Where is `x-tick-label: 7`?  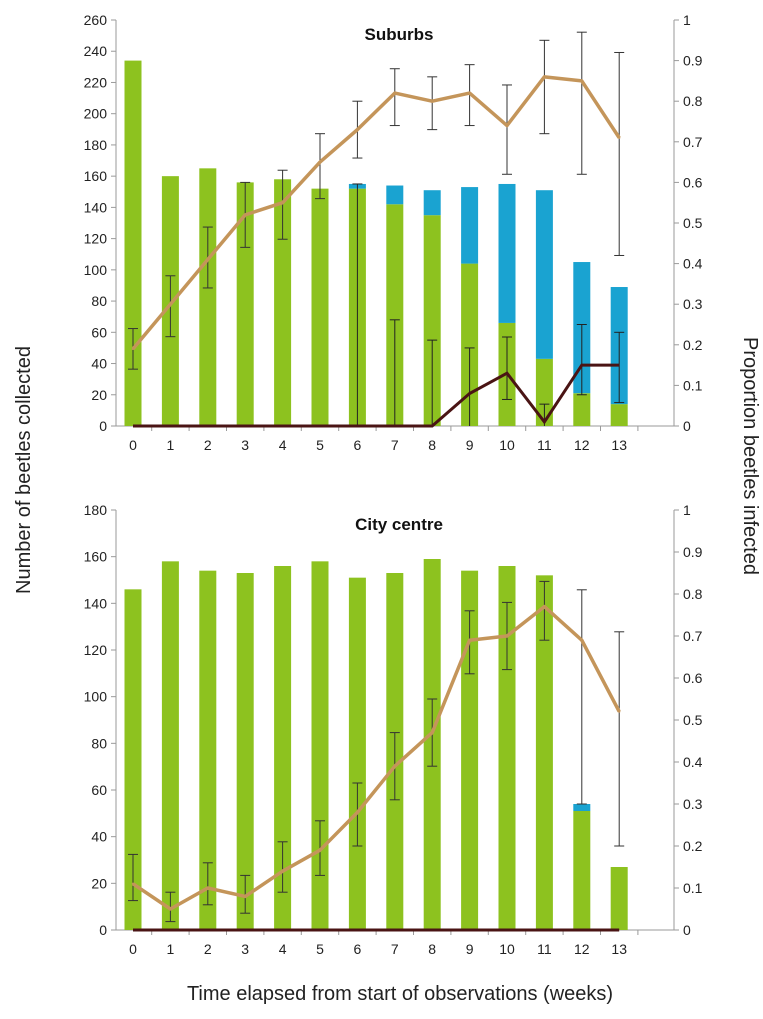 x-tick-label: 7 is located at coordinates (395, 949).